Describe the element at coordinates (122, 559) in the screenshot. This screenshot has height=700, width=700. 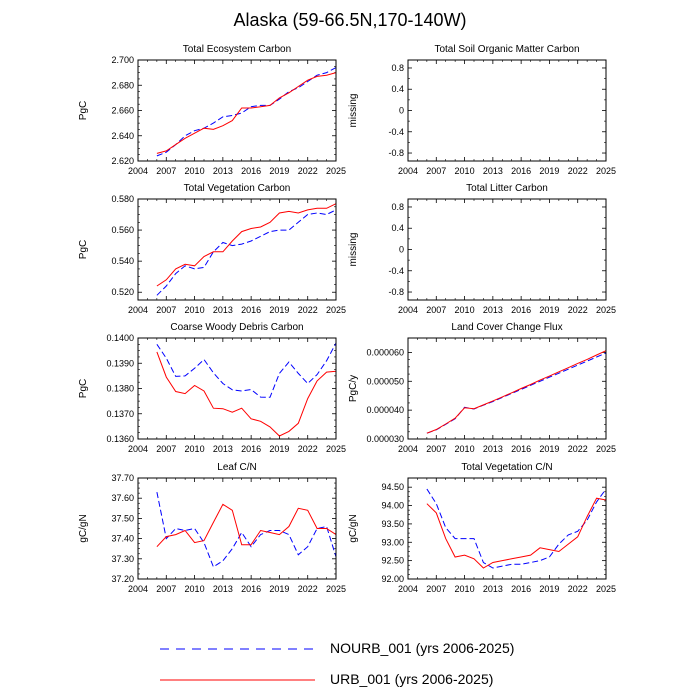
I see `y-tick-label: 37.30` at that location.